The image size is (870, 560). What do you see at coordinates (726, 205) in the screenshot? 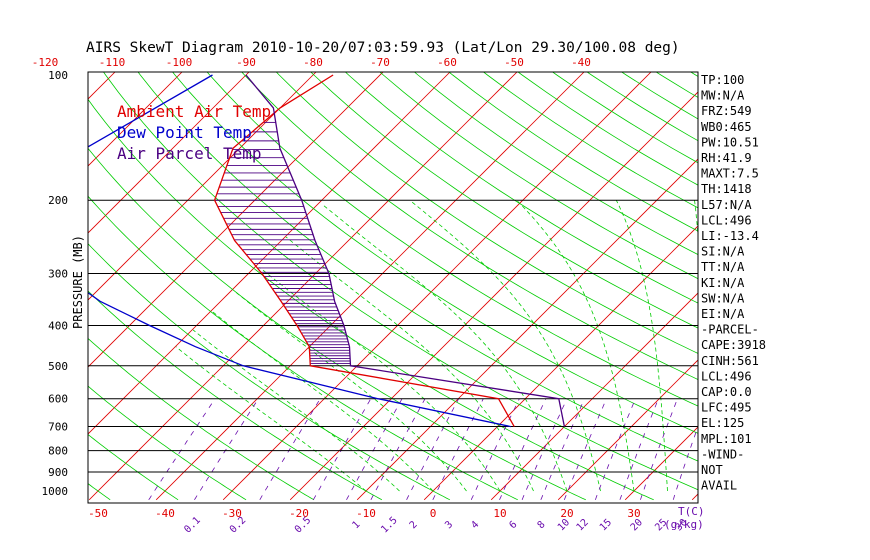
I see `stability-index-label: L57:N/A` at bounding box center [726, 205].